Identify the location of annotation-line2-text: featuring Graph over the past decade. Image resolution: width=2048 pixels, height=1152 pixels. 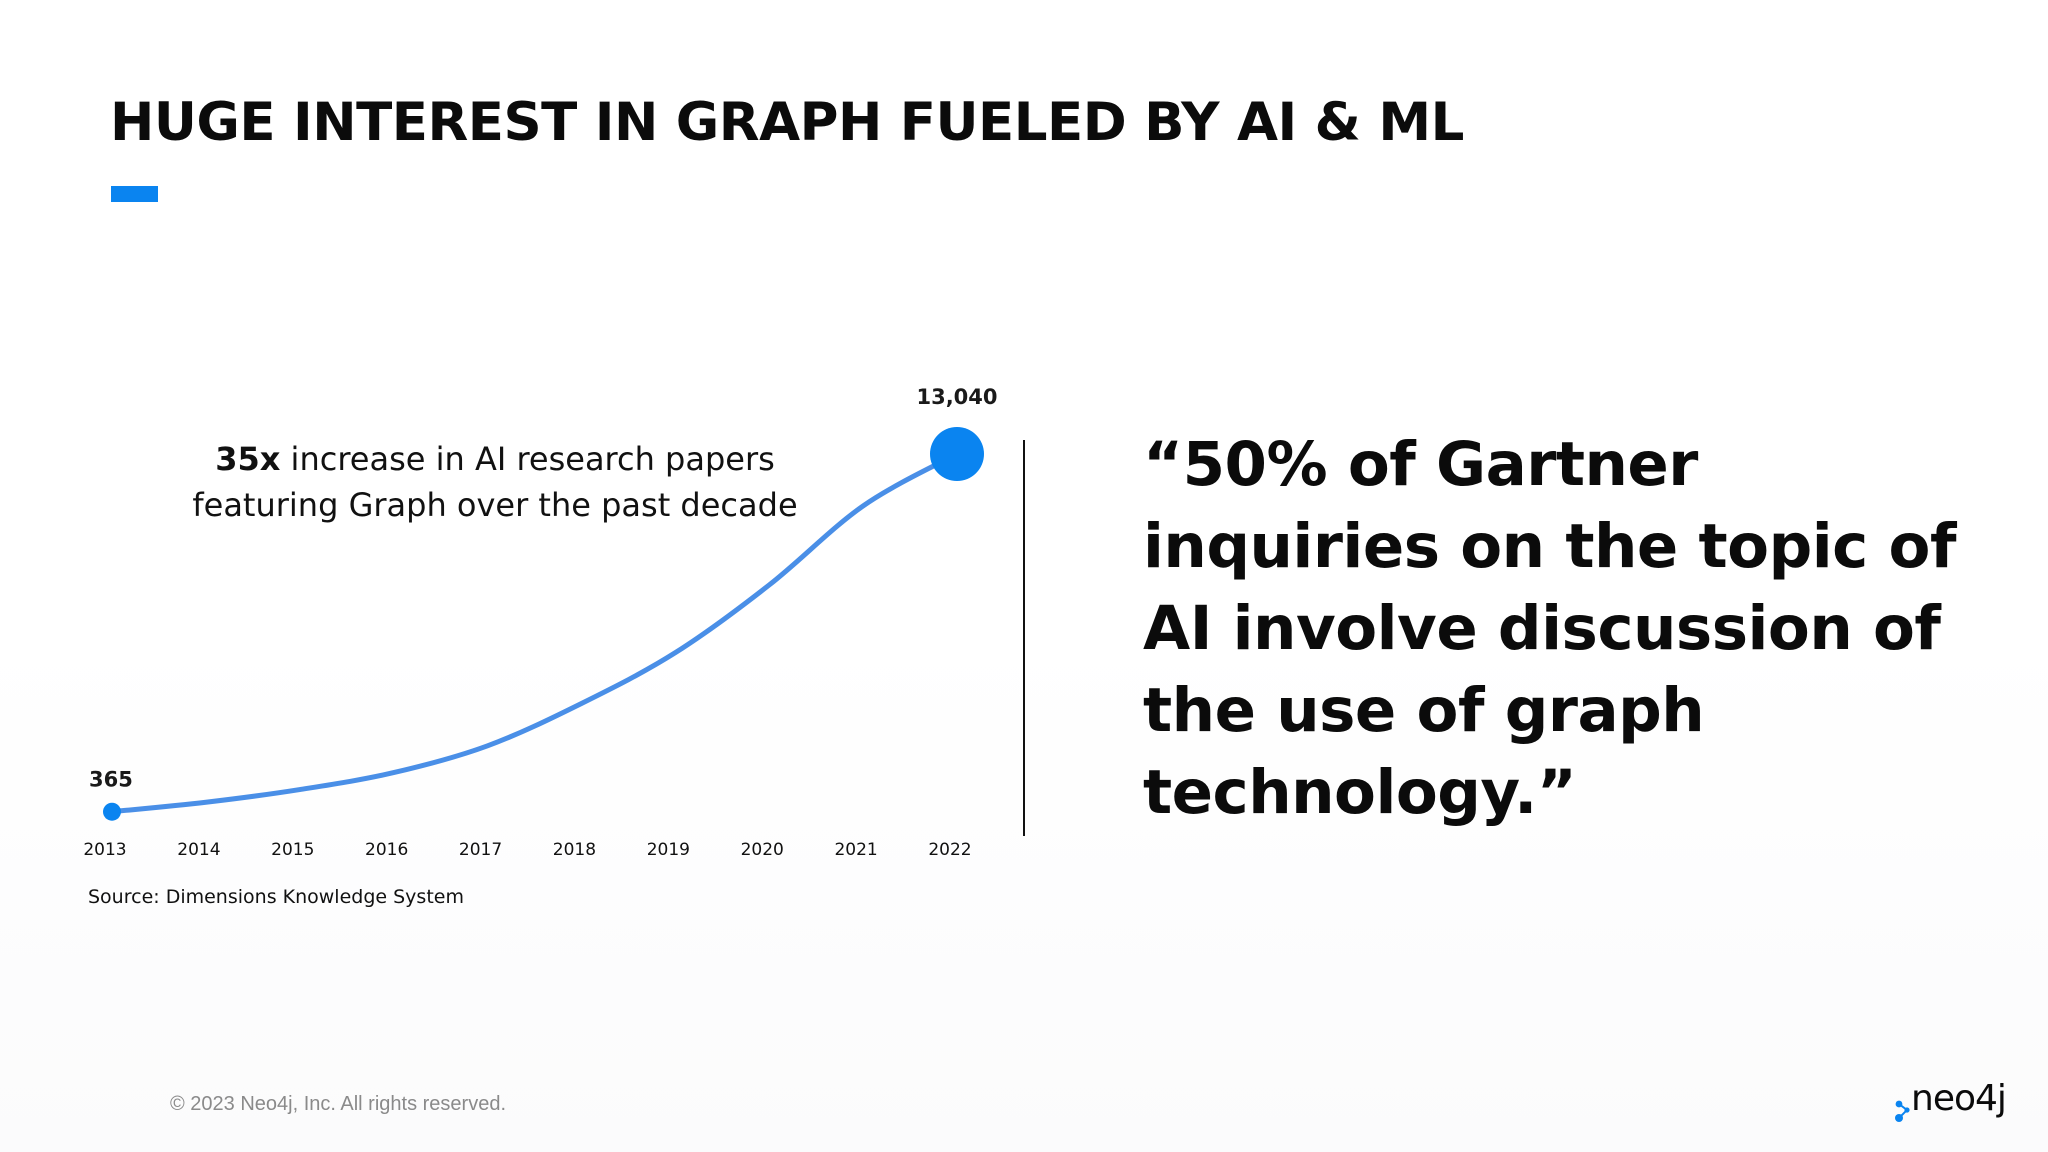
(495, 505).